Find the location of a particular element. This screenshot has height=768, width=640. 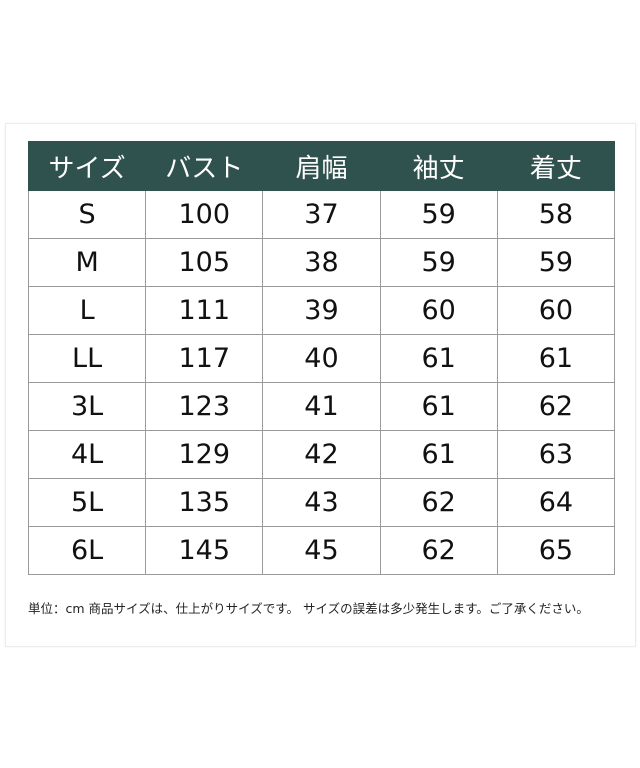

table-cell: 145 is located at coordinates (204, 550).